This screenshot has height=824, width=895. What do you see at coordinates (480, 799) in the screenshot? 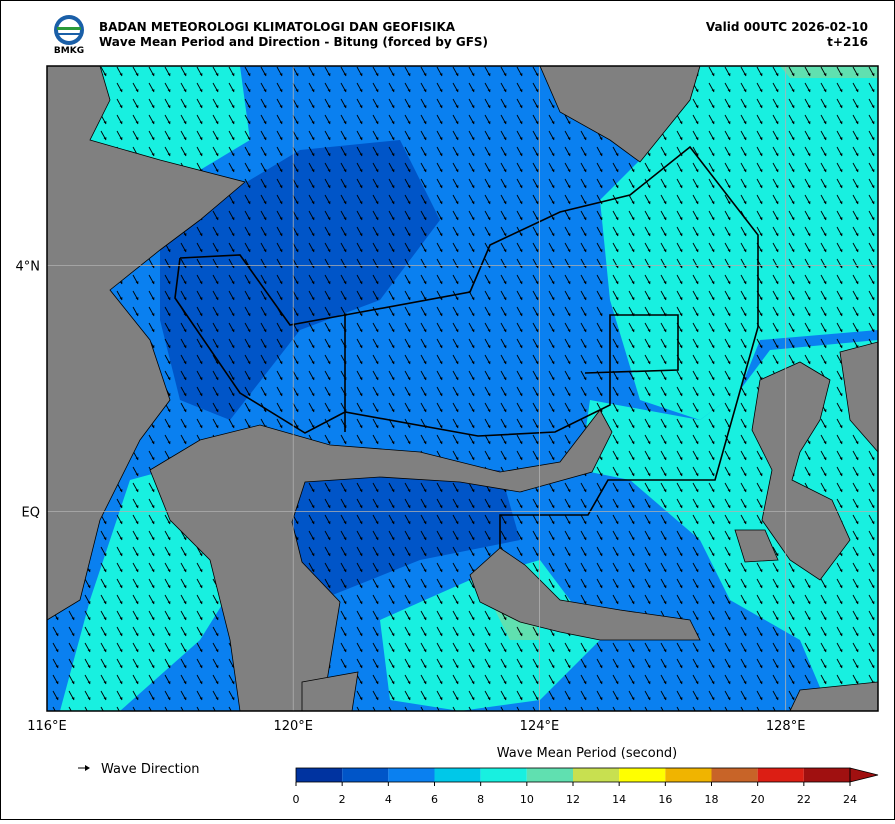
I see `colorbar-tick-label: 8` at bounding box center [480, 799].